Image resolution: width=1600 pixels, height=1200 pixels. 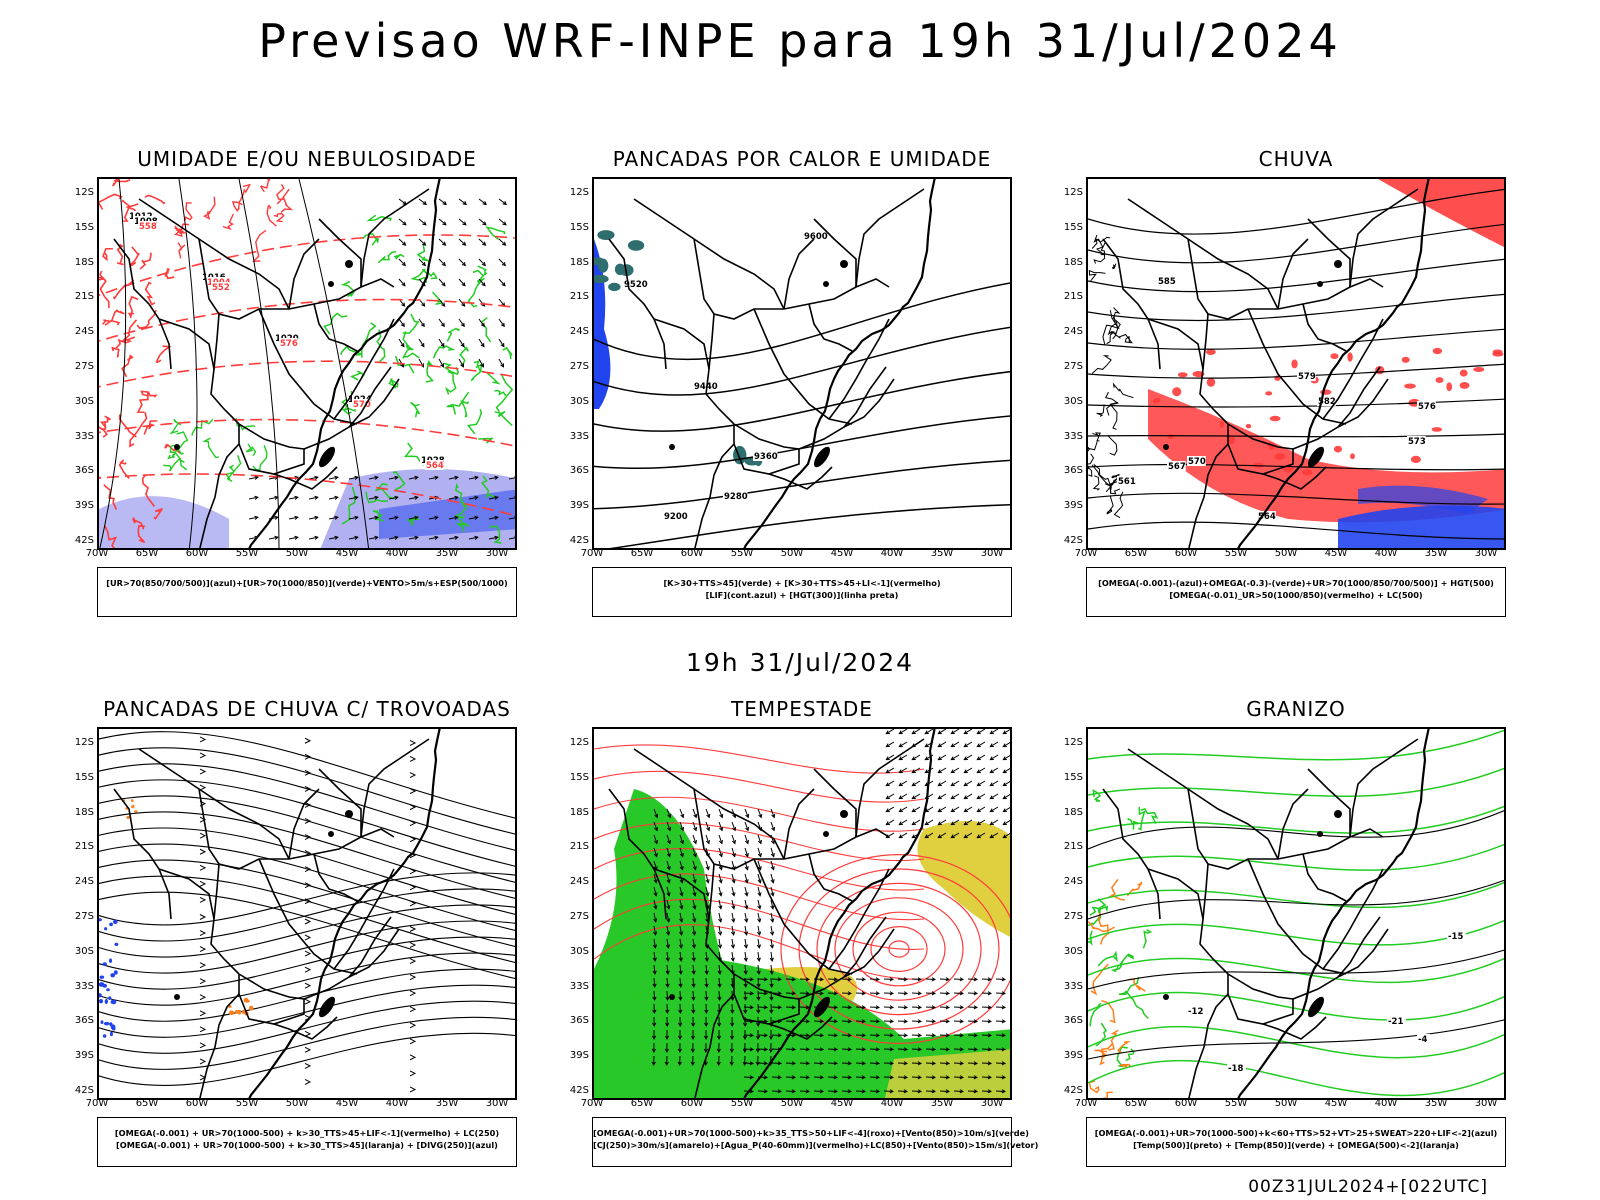 I want to click on map-pancadas-trovoadas, so click(x=307, y=913).